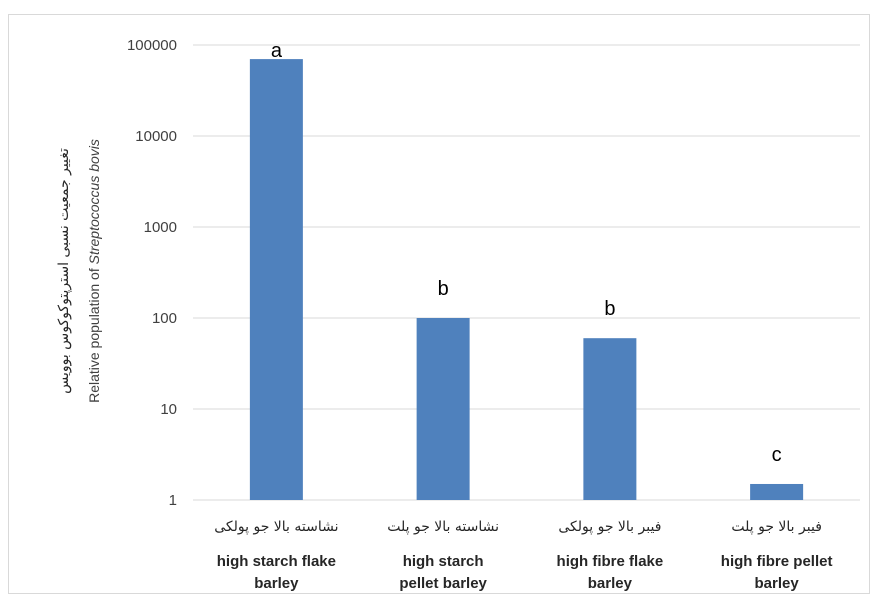 The width and height of the screenshot is (877, 599). What do you see at coordinates (776, 527) in the screenshot?
I see `category-label-fa: فیبر بالا جو پلت` at bounding box center [776, 527].